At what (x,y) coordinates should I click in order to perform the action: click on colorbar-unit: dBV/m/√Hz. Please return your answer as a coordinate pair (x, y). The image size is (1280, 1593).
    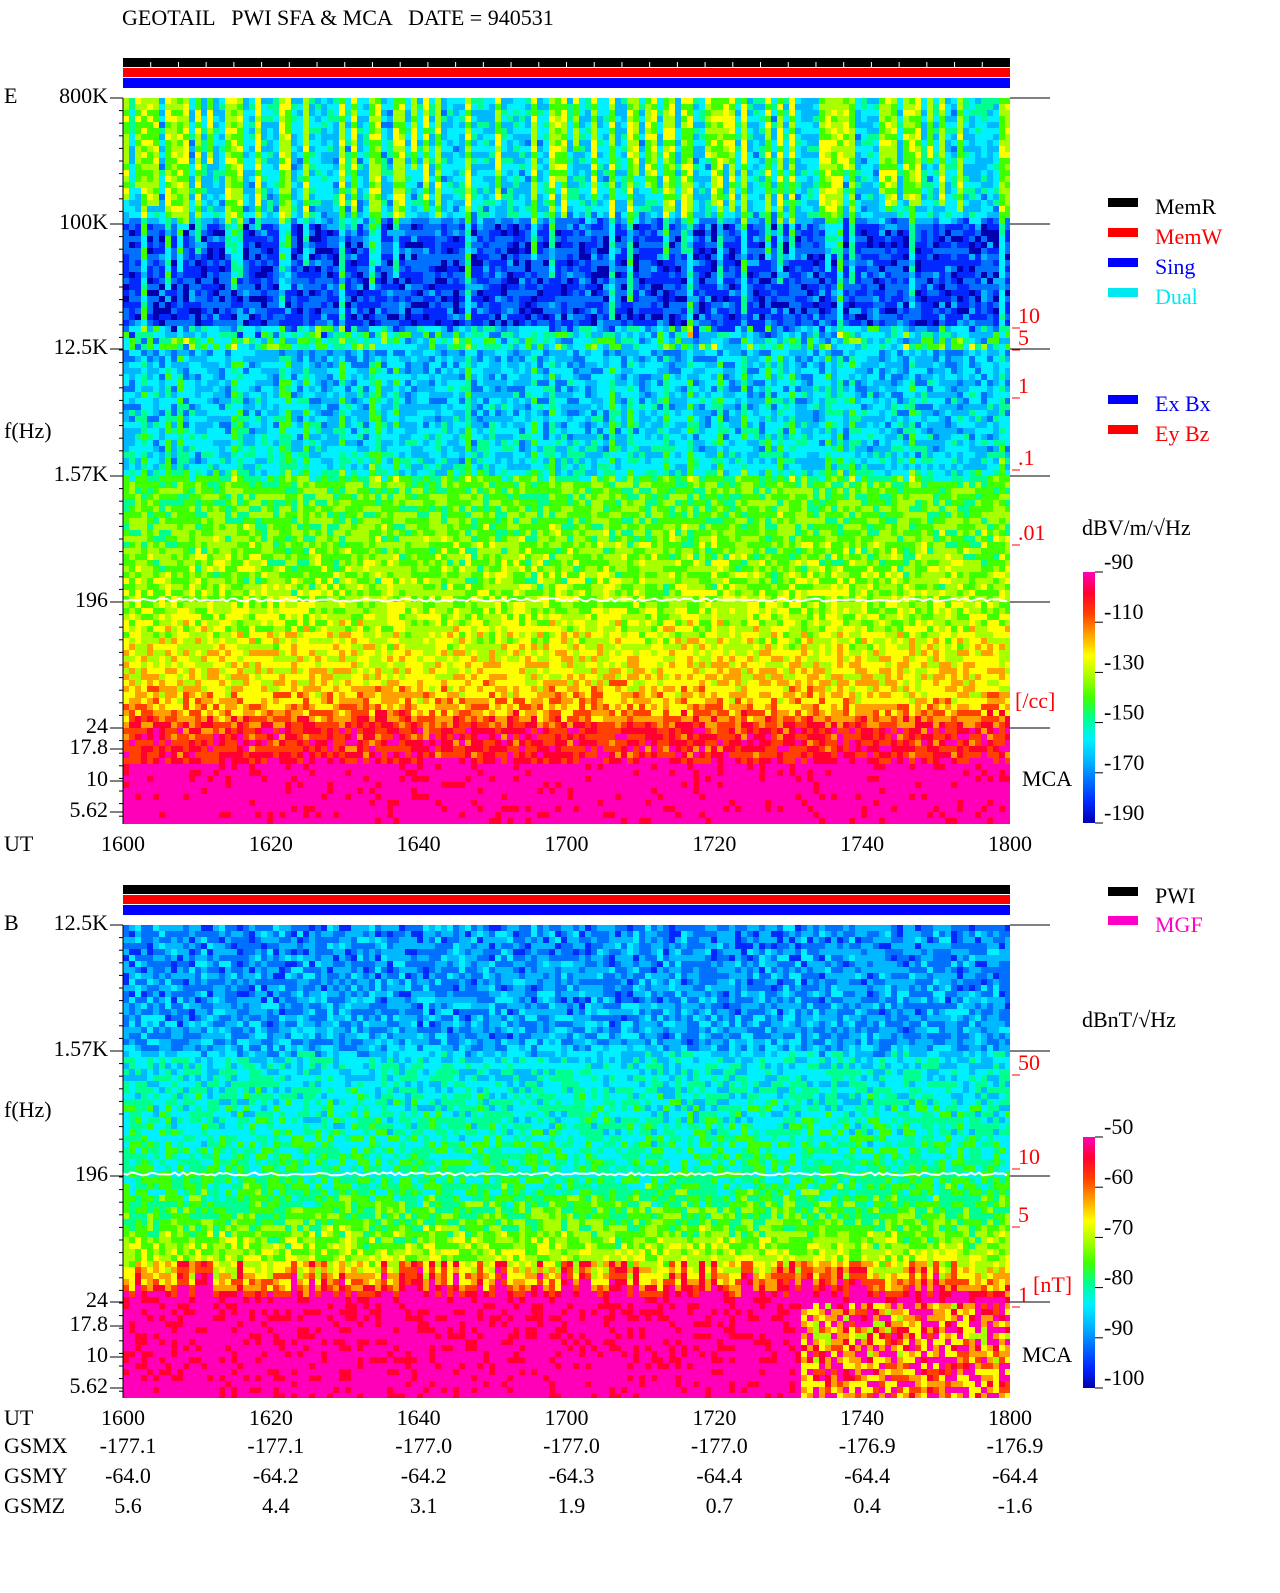
    Looking at the image, I should click on (1136, 527).